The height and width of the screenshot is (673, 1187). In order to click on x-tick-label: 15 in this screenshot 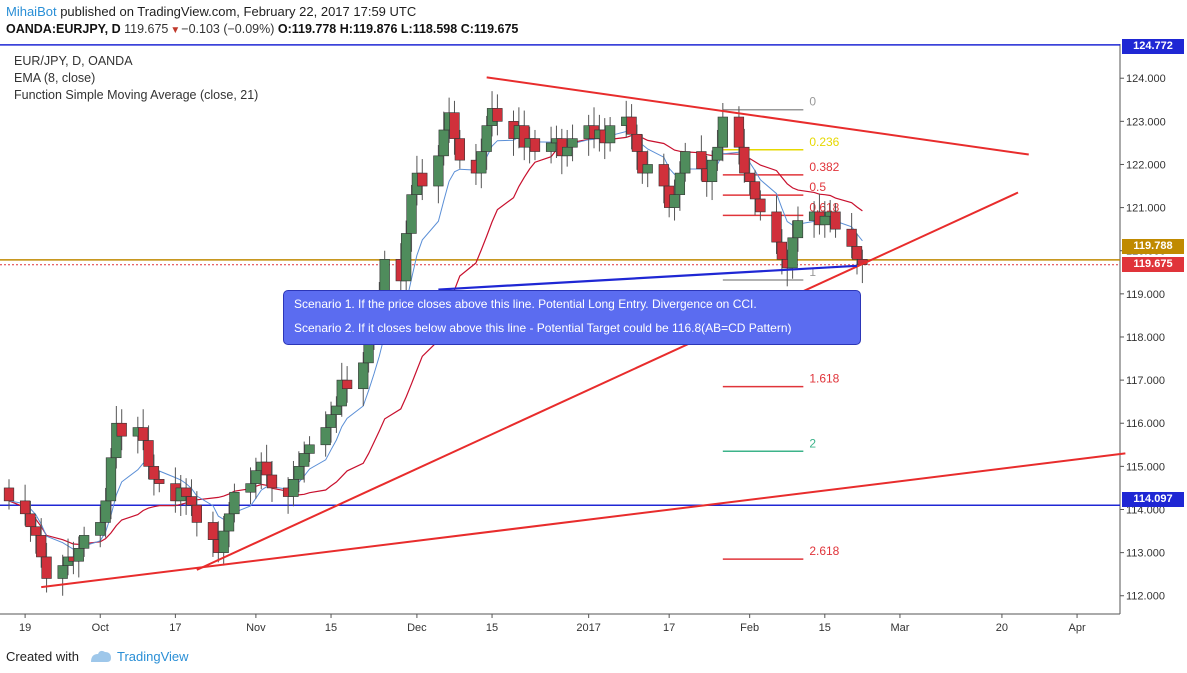, I will do `click(331, 628)`.